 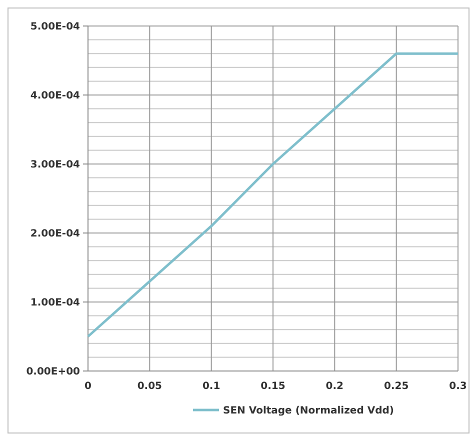 What do you see at coordinates (149, 386) in the screenshot?
I see `x-tick-label: 0.05` at bounding box center [149, 386].